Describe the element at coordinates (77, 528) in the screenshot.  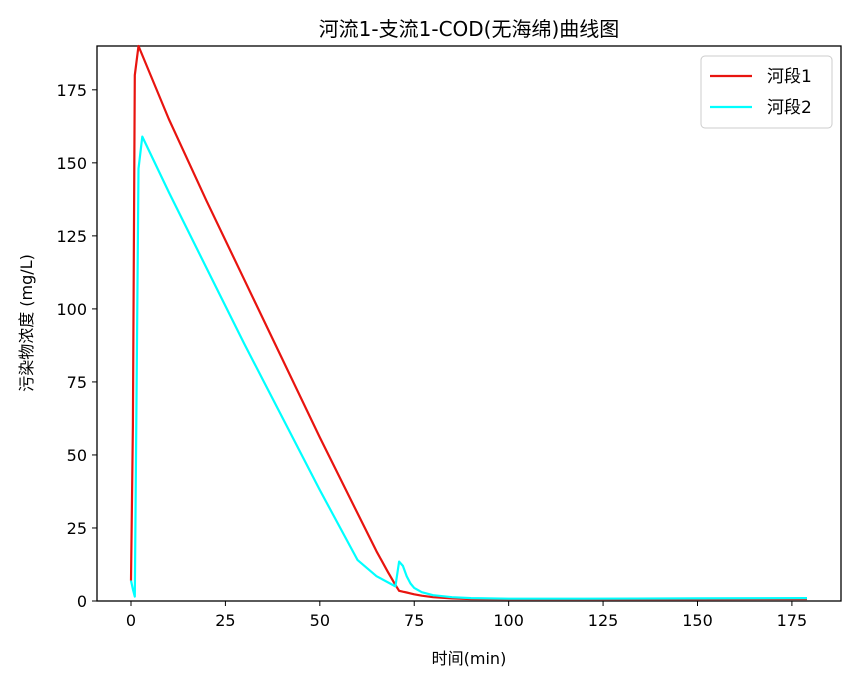
I see `y-tick-label: 25` at that location.